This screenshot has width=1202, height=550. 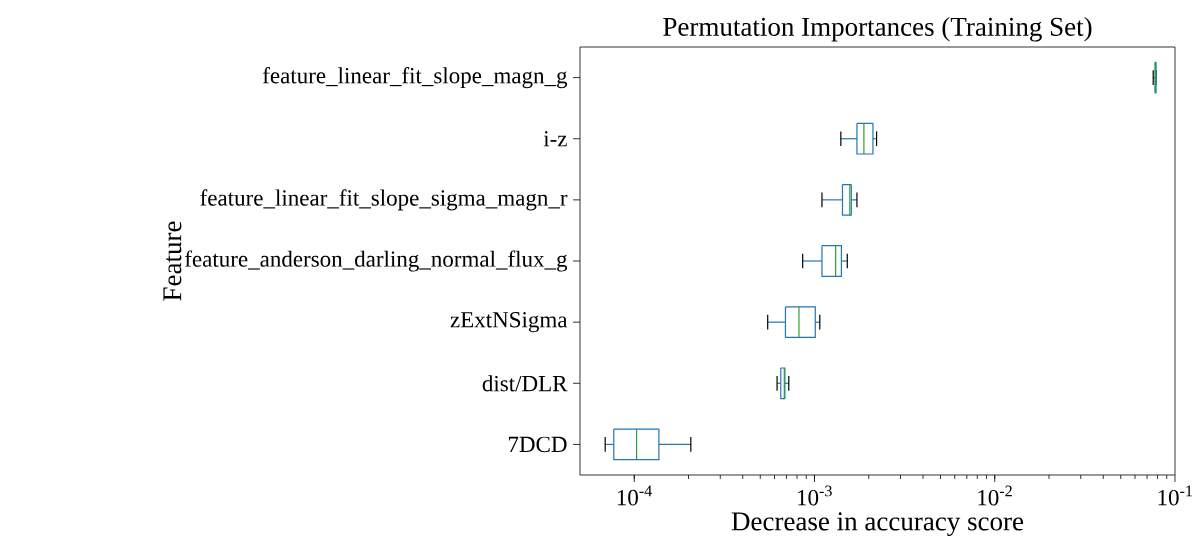 What do you see at coordinates (376, 261) in the screenshot?
I see `y-tick-label: feature_anderson_darling_normal_flux_g` at bounding box center [376, 261].